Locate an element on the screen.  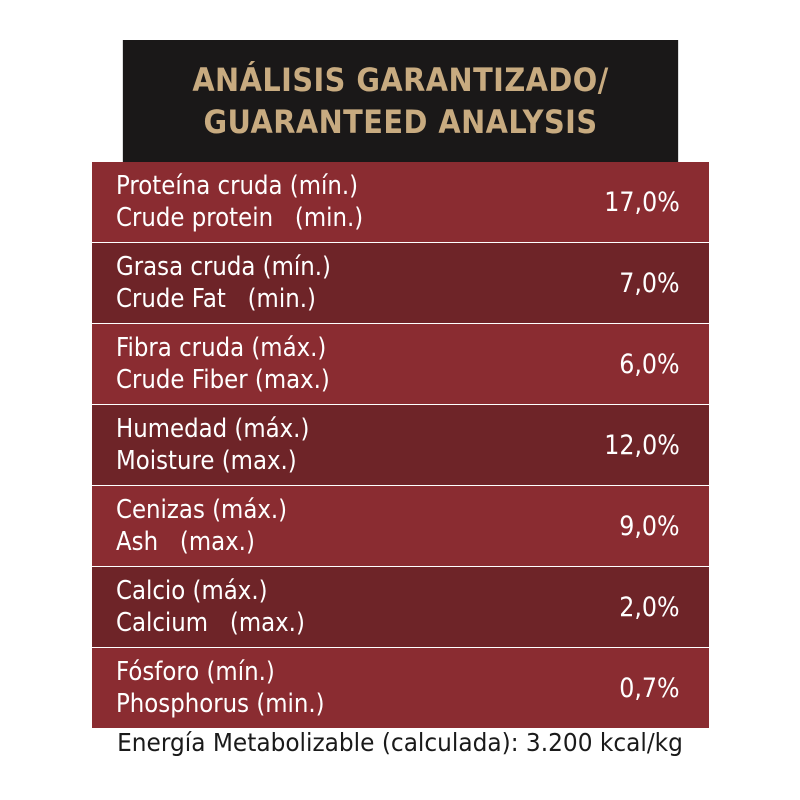
table-row: Humedad (máx.) Moisture (max.) 12,0% is located at coordinates (400, 445).